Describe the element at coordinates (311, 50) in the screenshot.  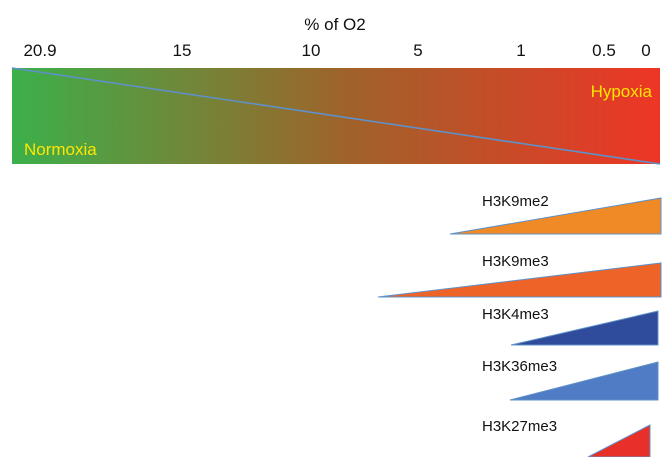
I see `tick-label: 10` at that location.